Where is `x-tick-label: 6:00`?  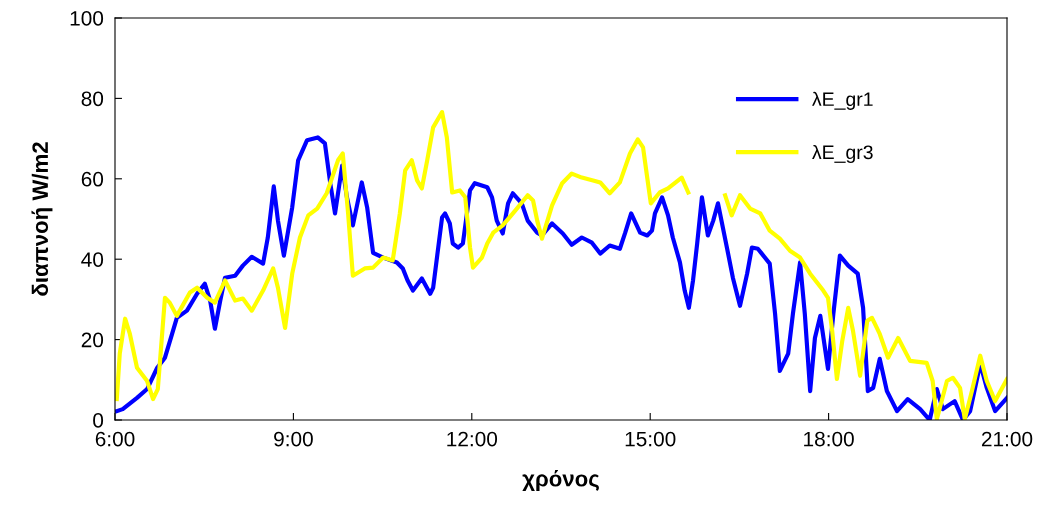 x-tick-label: 6:00 is located at coordinates (115, 439).